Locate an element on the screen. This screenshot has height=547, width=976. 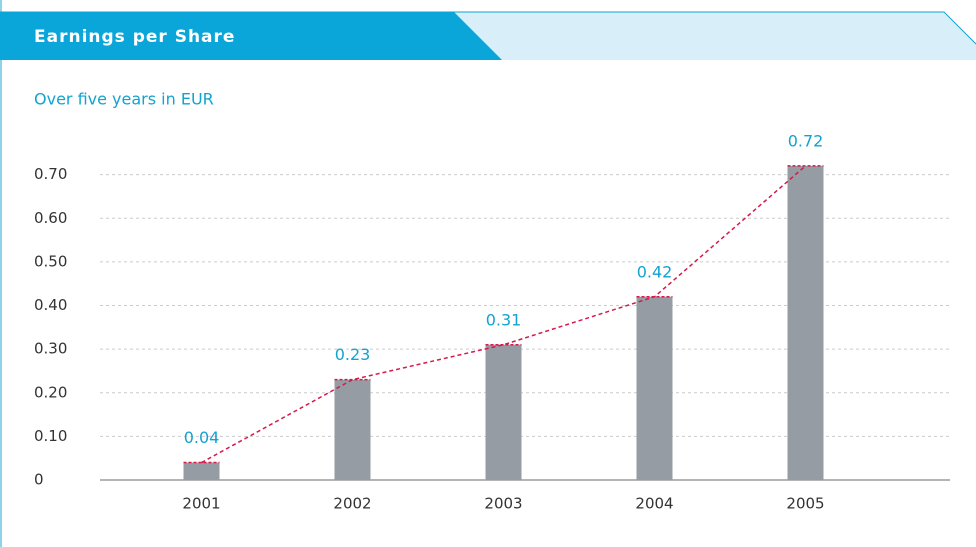
y-tick-label: 0.50 is located at coordinates (50, 261).